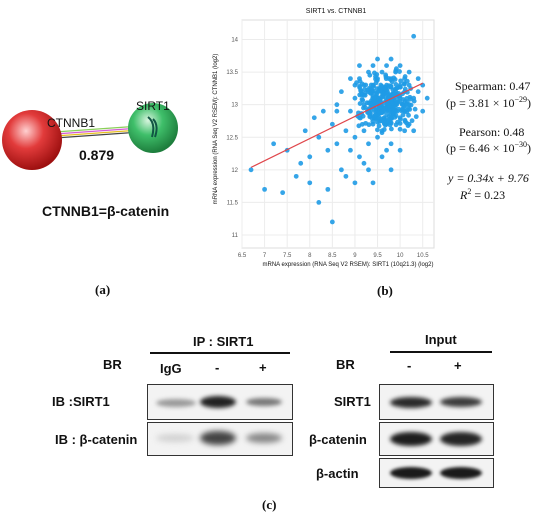 Image resolution: width=550 pixels, height=517 pixels. What do you see at coordinates (377, 256) in the screenshot?
I see `x-tick-label: 9.5` at bounding box center [377, 256].